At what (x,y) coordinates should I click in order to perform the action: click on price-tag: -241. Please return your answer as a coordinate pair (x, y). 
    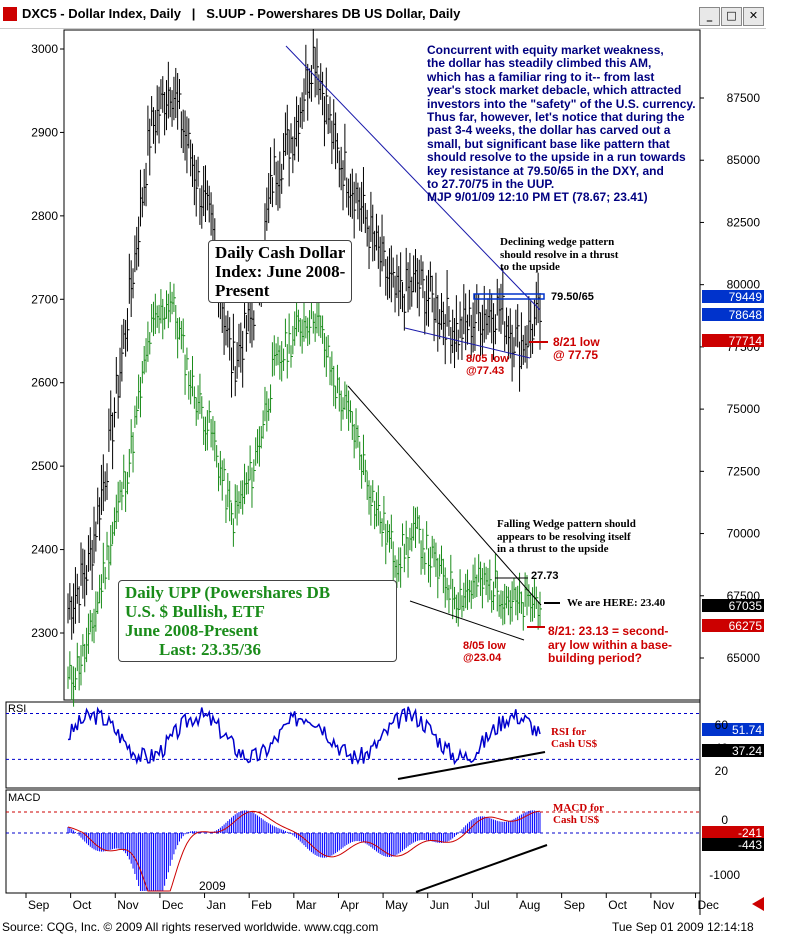
    Looking at the image, I should click on (750, 833).